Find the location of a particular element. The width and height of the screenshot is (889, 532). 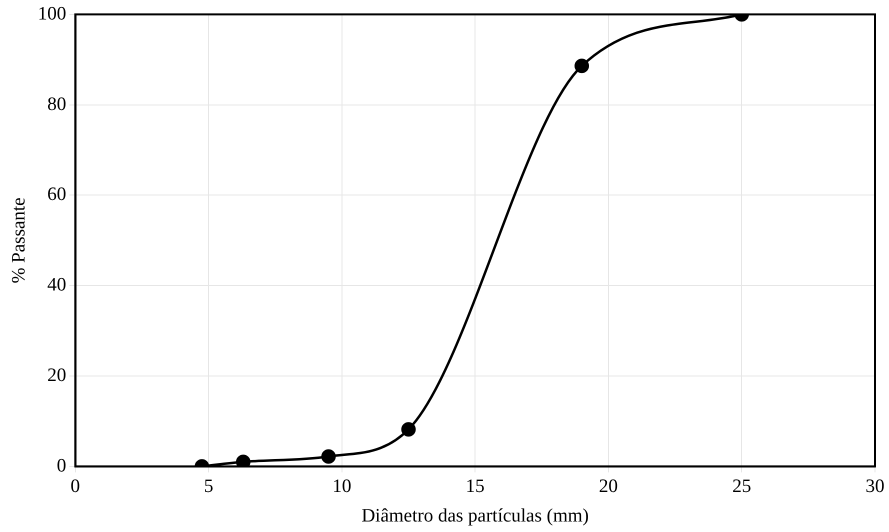

x-tick-label: 15 is located at coordinates (475, 486).